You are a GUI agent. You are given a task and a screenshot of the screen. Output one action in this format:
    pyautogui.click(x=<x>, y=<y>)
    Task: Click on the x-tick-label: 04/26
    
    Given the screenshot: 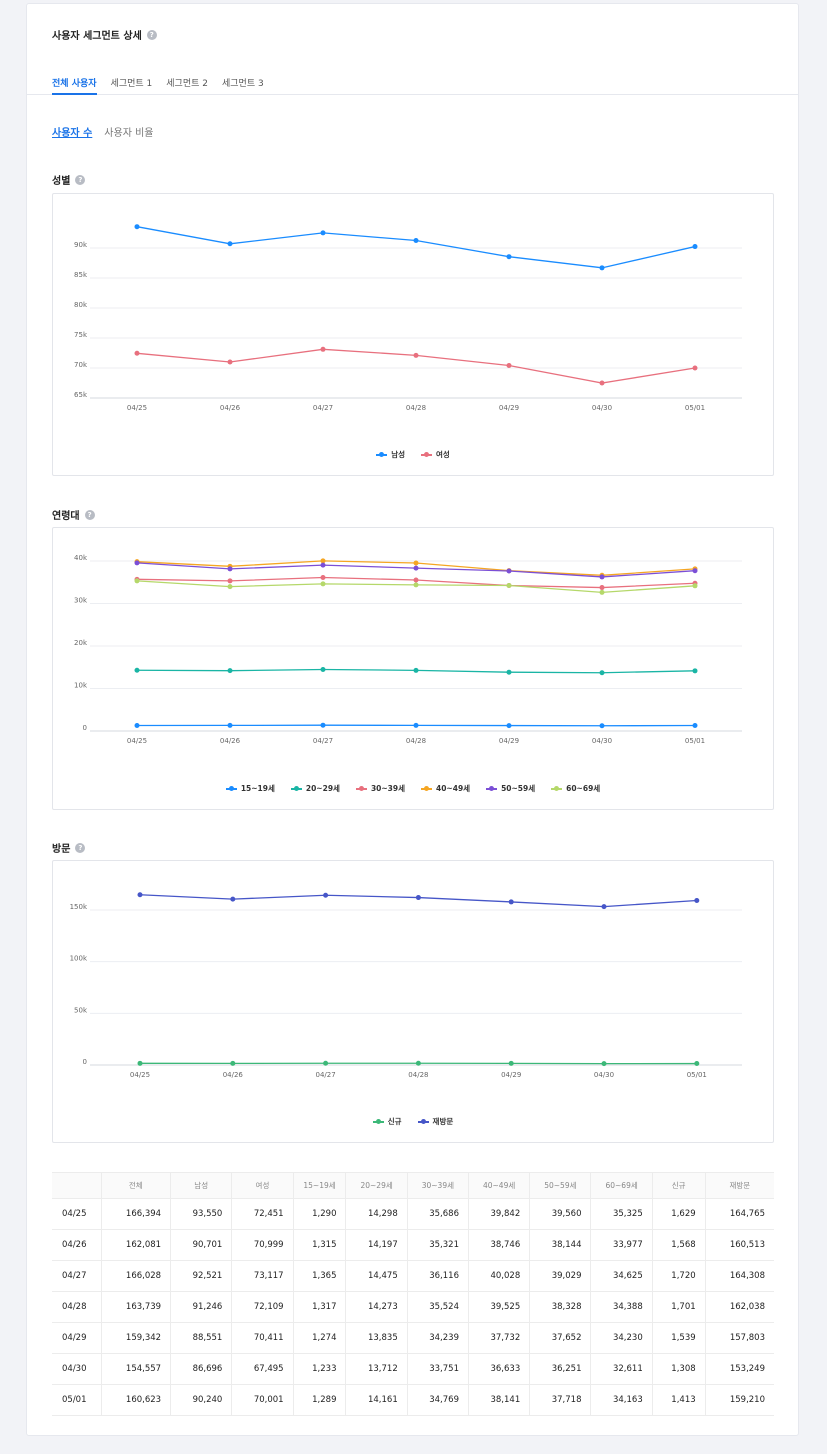 What is the action you would take?
    pyautogui.click(x=233, y=1075)
    